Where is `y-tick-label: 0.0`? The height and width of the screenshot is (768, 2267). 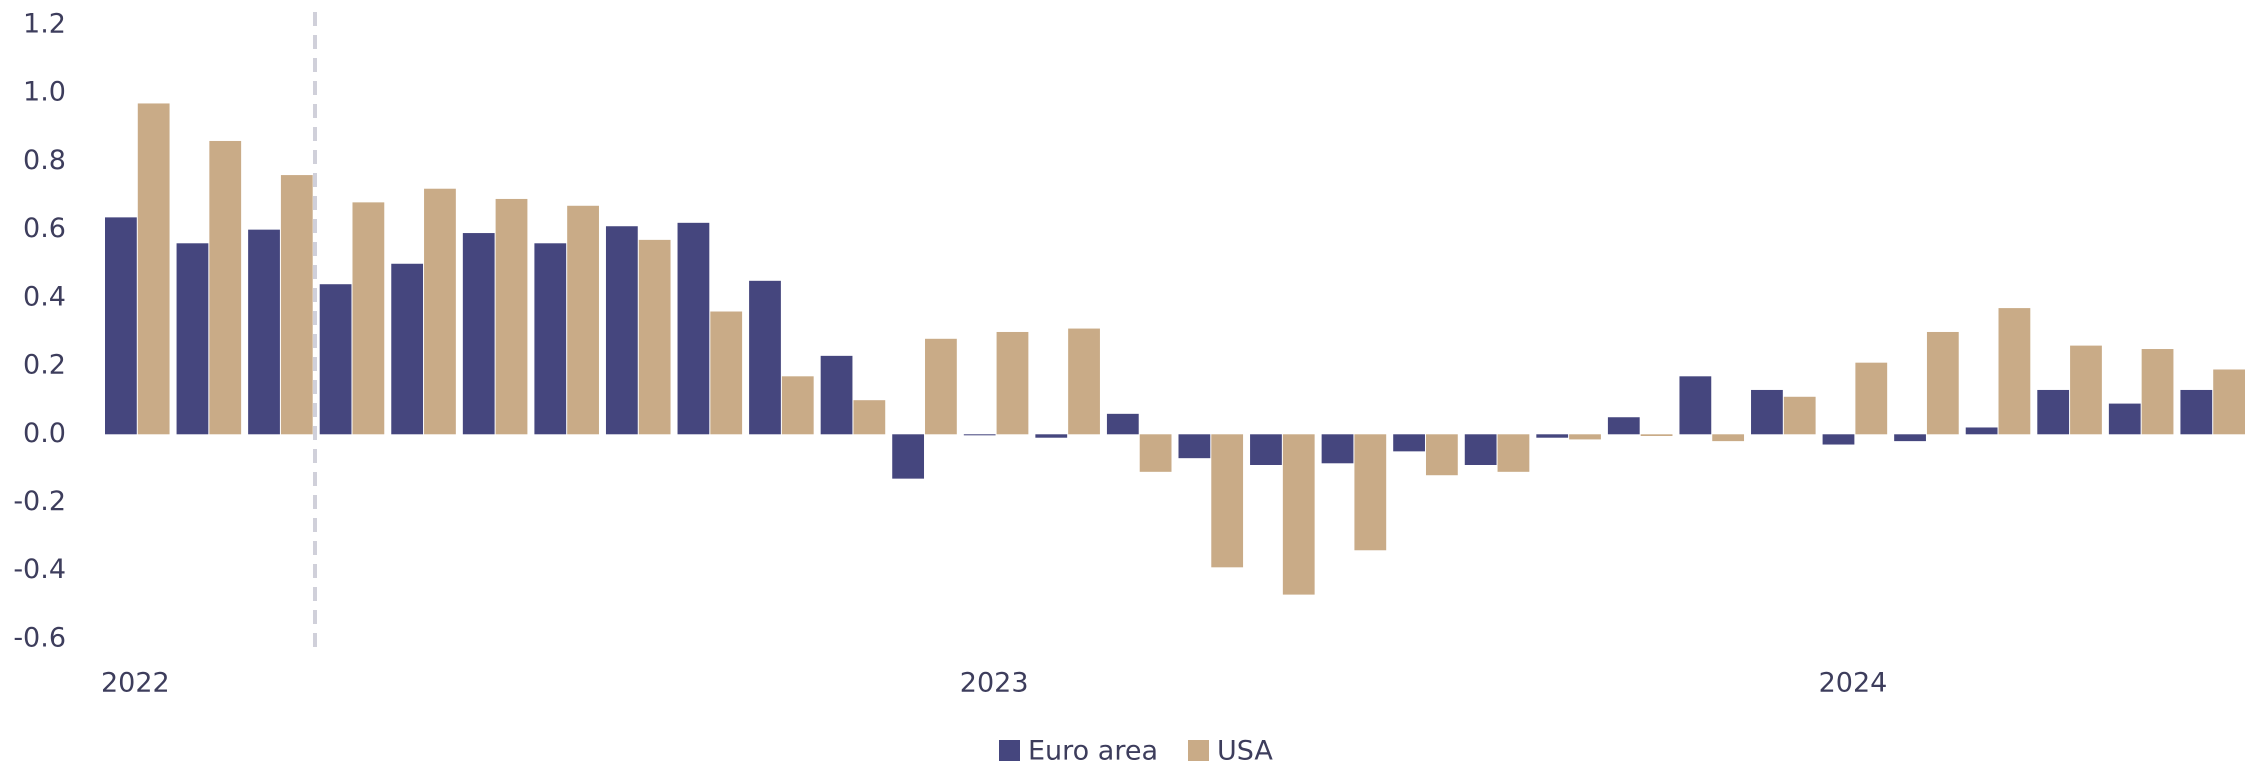
y-tick-label: 0.0 is located at coordinates (44, 433).